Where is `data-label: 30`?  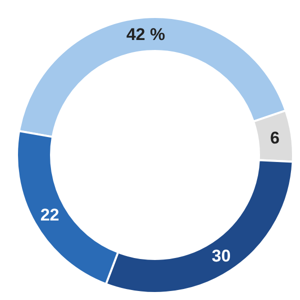 data-label: 30 is located at coordinates (221, 256).